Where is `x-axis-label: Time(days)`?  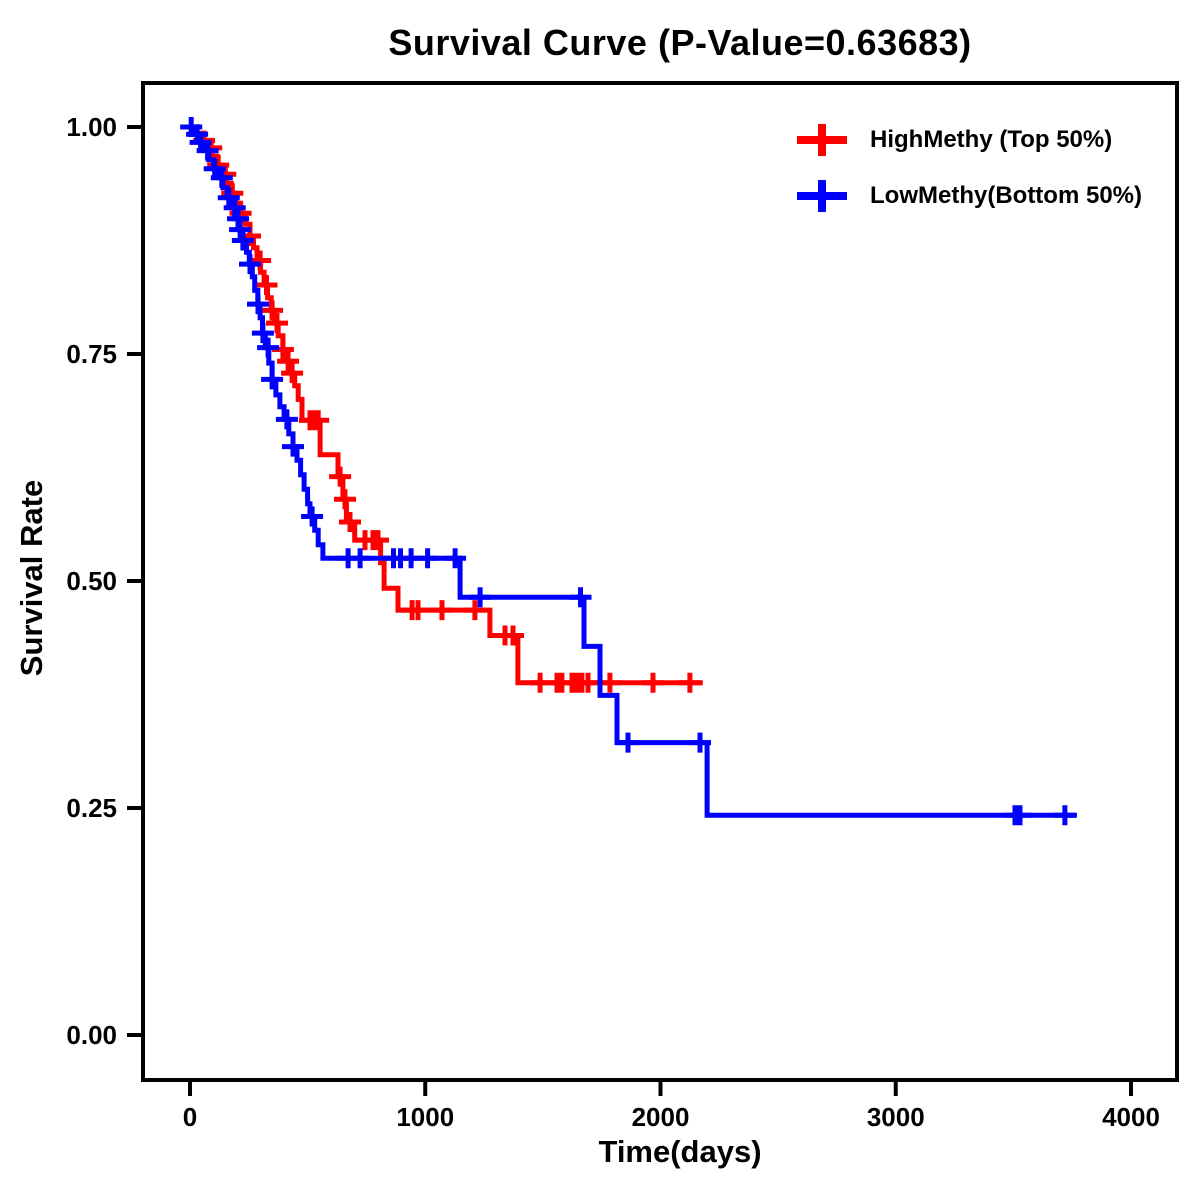
x-axis-label: Time(days) is located at coordinates (680, 1151).